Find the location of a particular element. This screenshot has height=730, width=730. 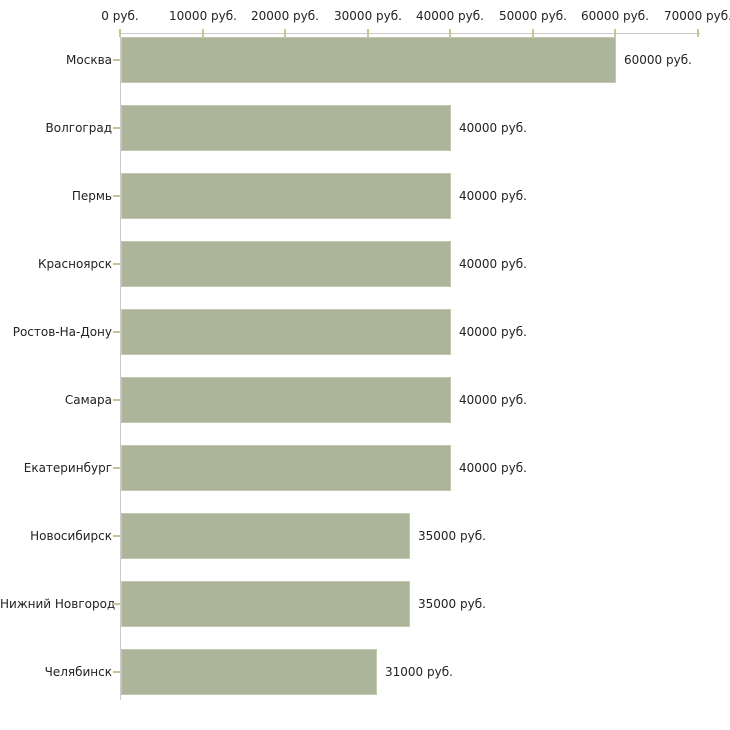

bar-value-label: 31000 руб. is located at coordinates (419, 672).